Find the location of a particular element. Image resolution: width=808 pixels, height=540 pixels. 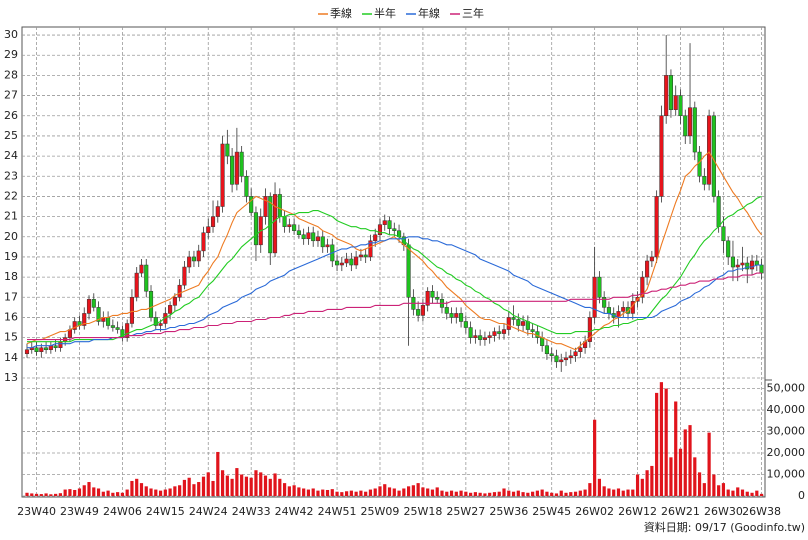

x-tick-label: 24W42 is located at coordinates (294, 511).